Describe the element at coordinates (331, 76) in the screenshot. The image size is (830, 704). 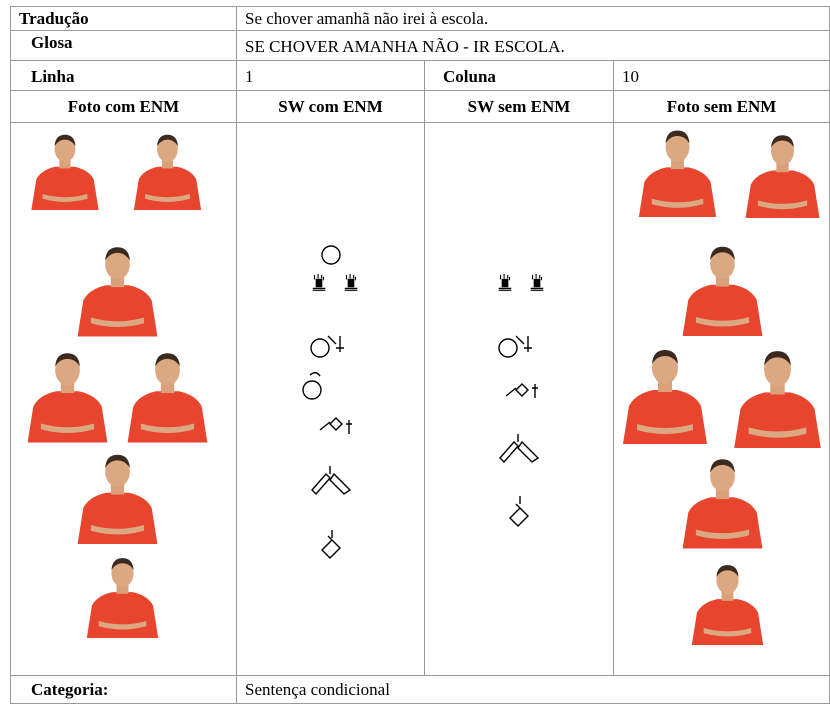
I see `value-cell: 1` at that location.